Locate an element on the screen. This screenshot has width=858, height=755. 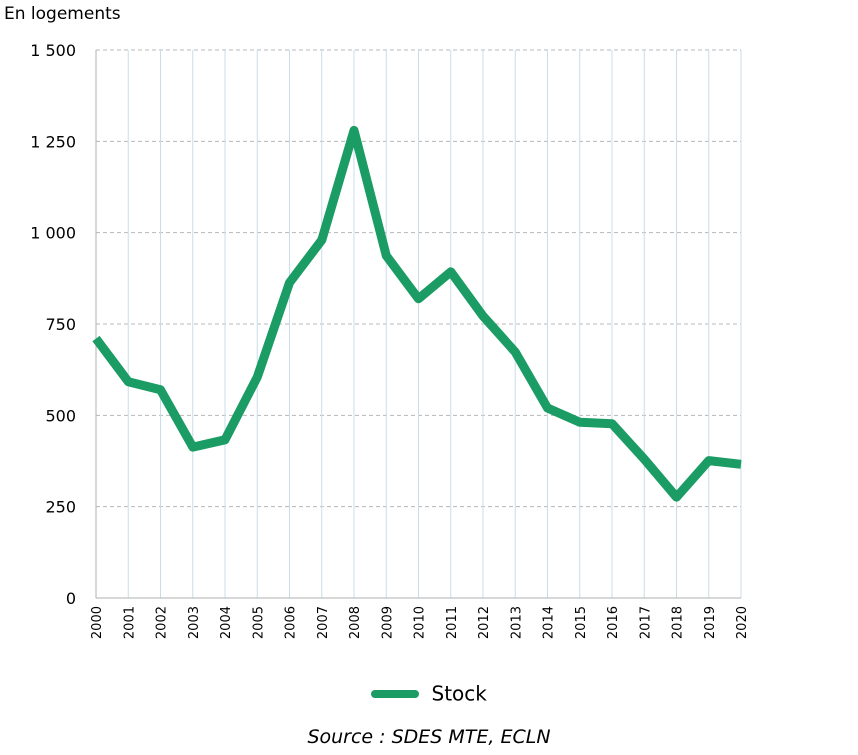
x-tick-label: 2006 is located at coordinates (291, 622).